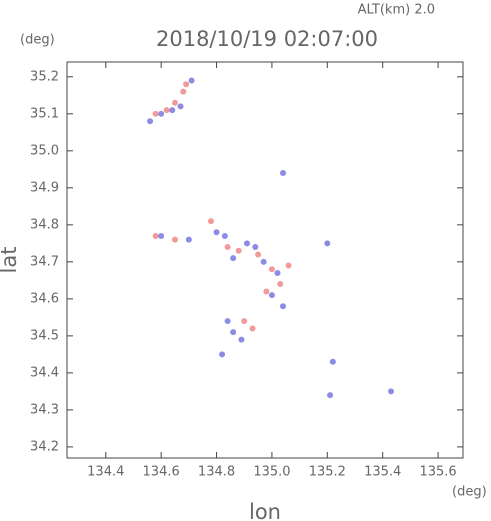 This screenshot has height=521, width=491. I want to click on x-tick-label: 135.0, so click(271, 472).